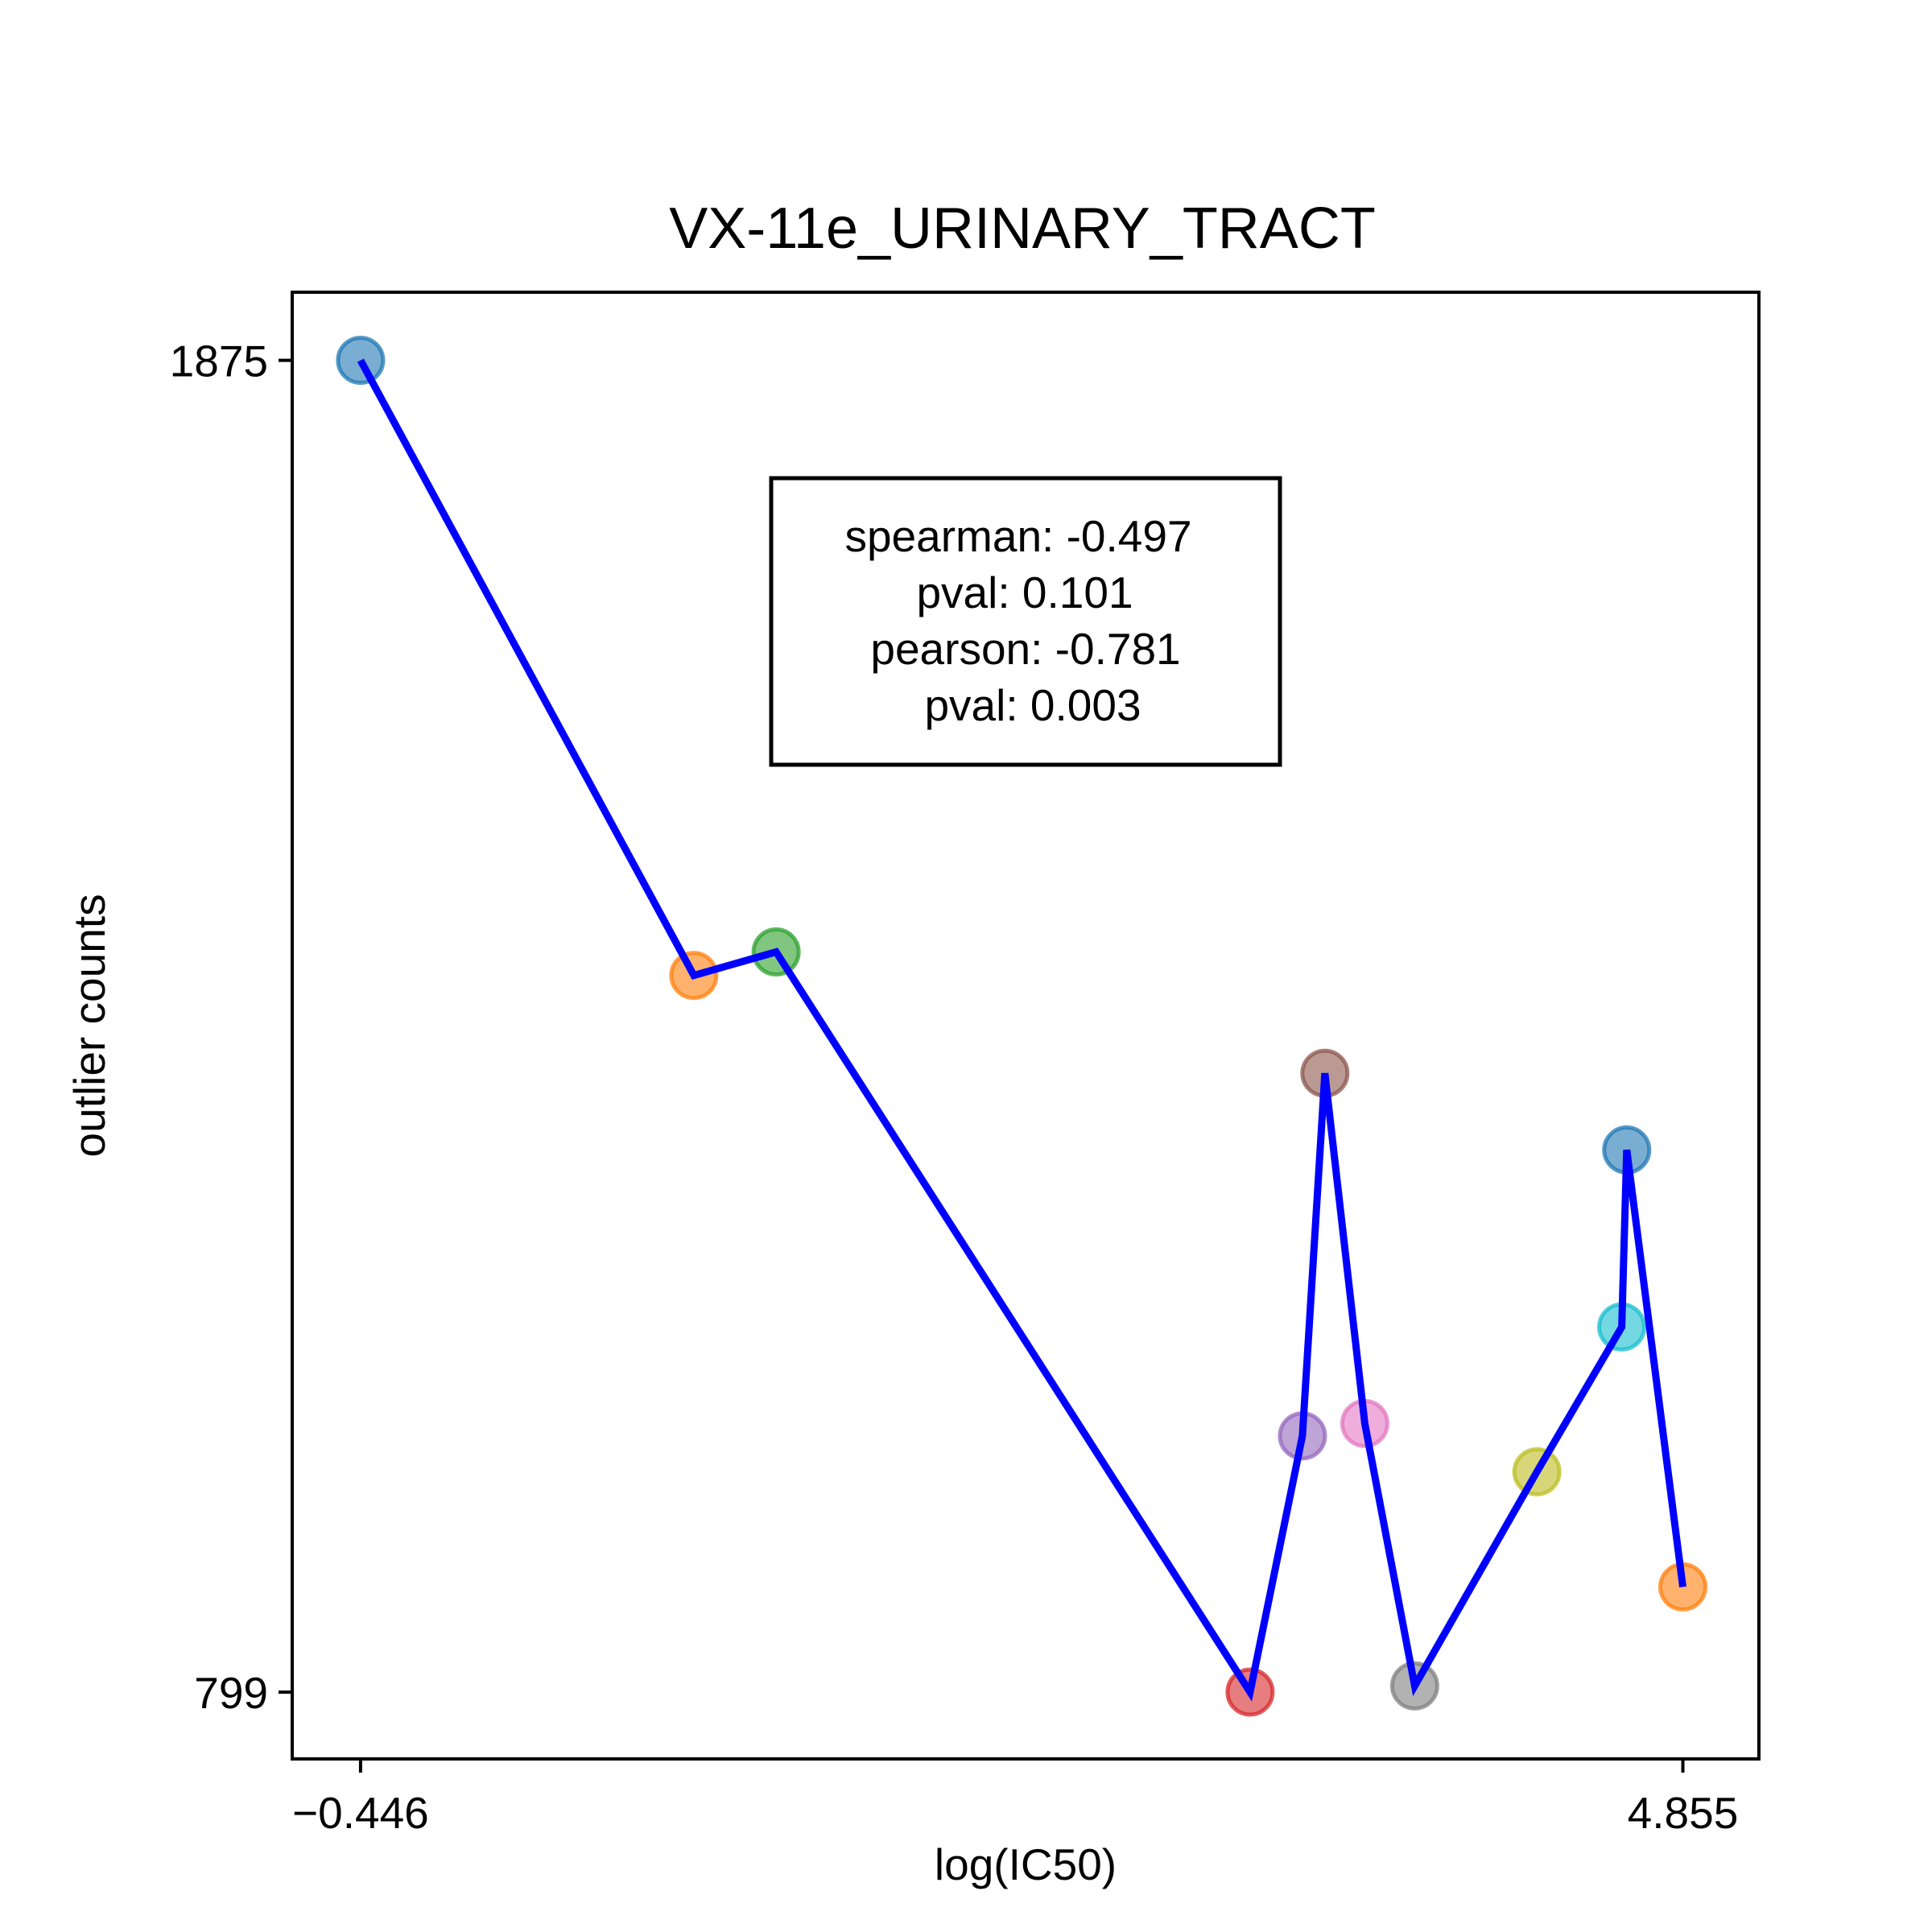 The width and height of the screenshot is (1932, 1932). I want to click on y-axis-label: outlier counts, so click(89, 1025).